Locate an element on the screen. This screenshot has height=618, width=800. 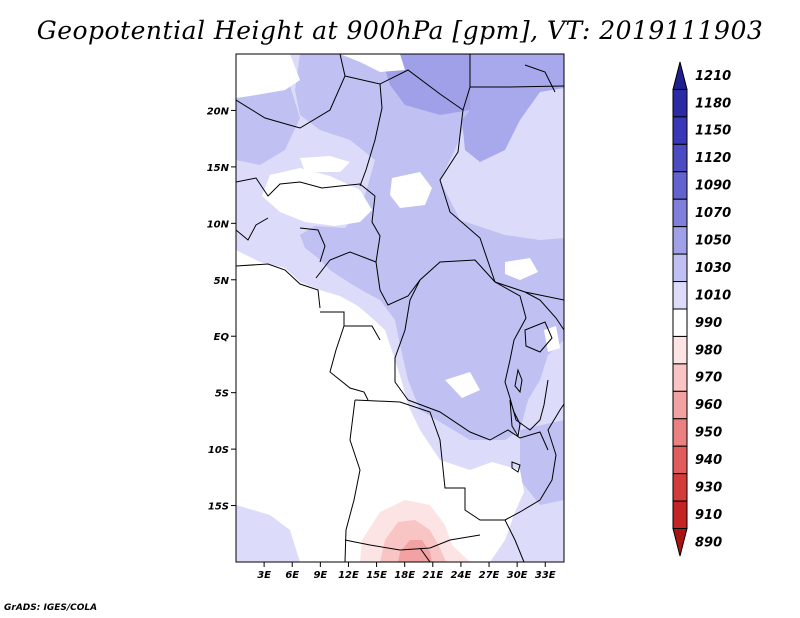
colorbar-level-label: 1010 is located at coordinates (713, 295).